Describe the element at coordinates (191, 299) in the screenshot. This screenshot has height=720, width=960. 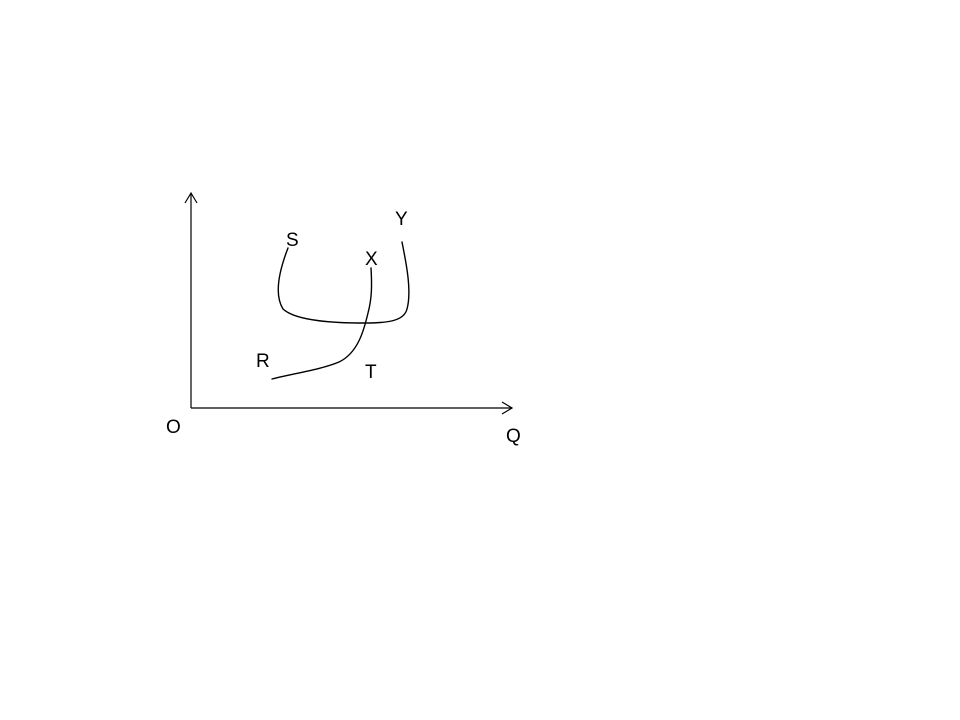
I see `vertical-axis` at that location.